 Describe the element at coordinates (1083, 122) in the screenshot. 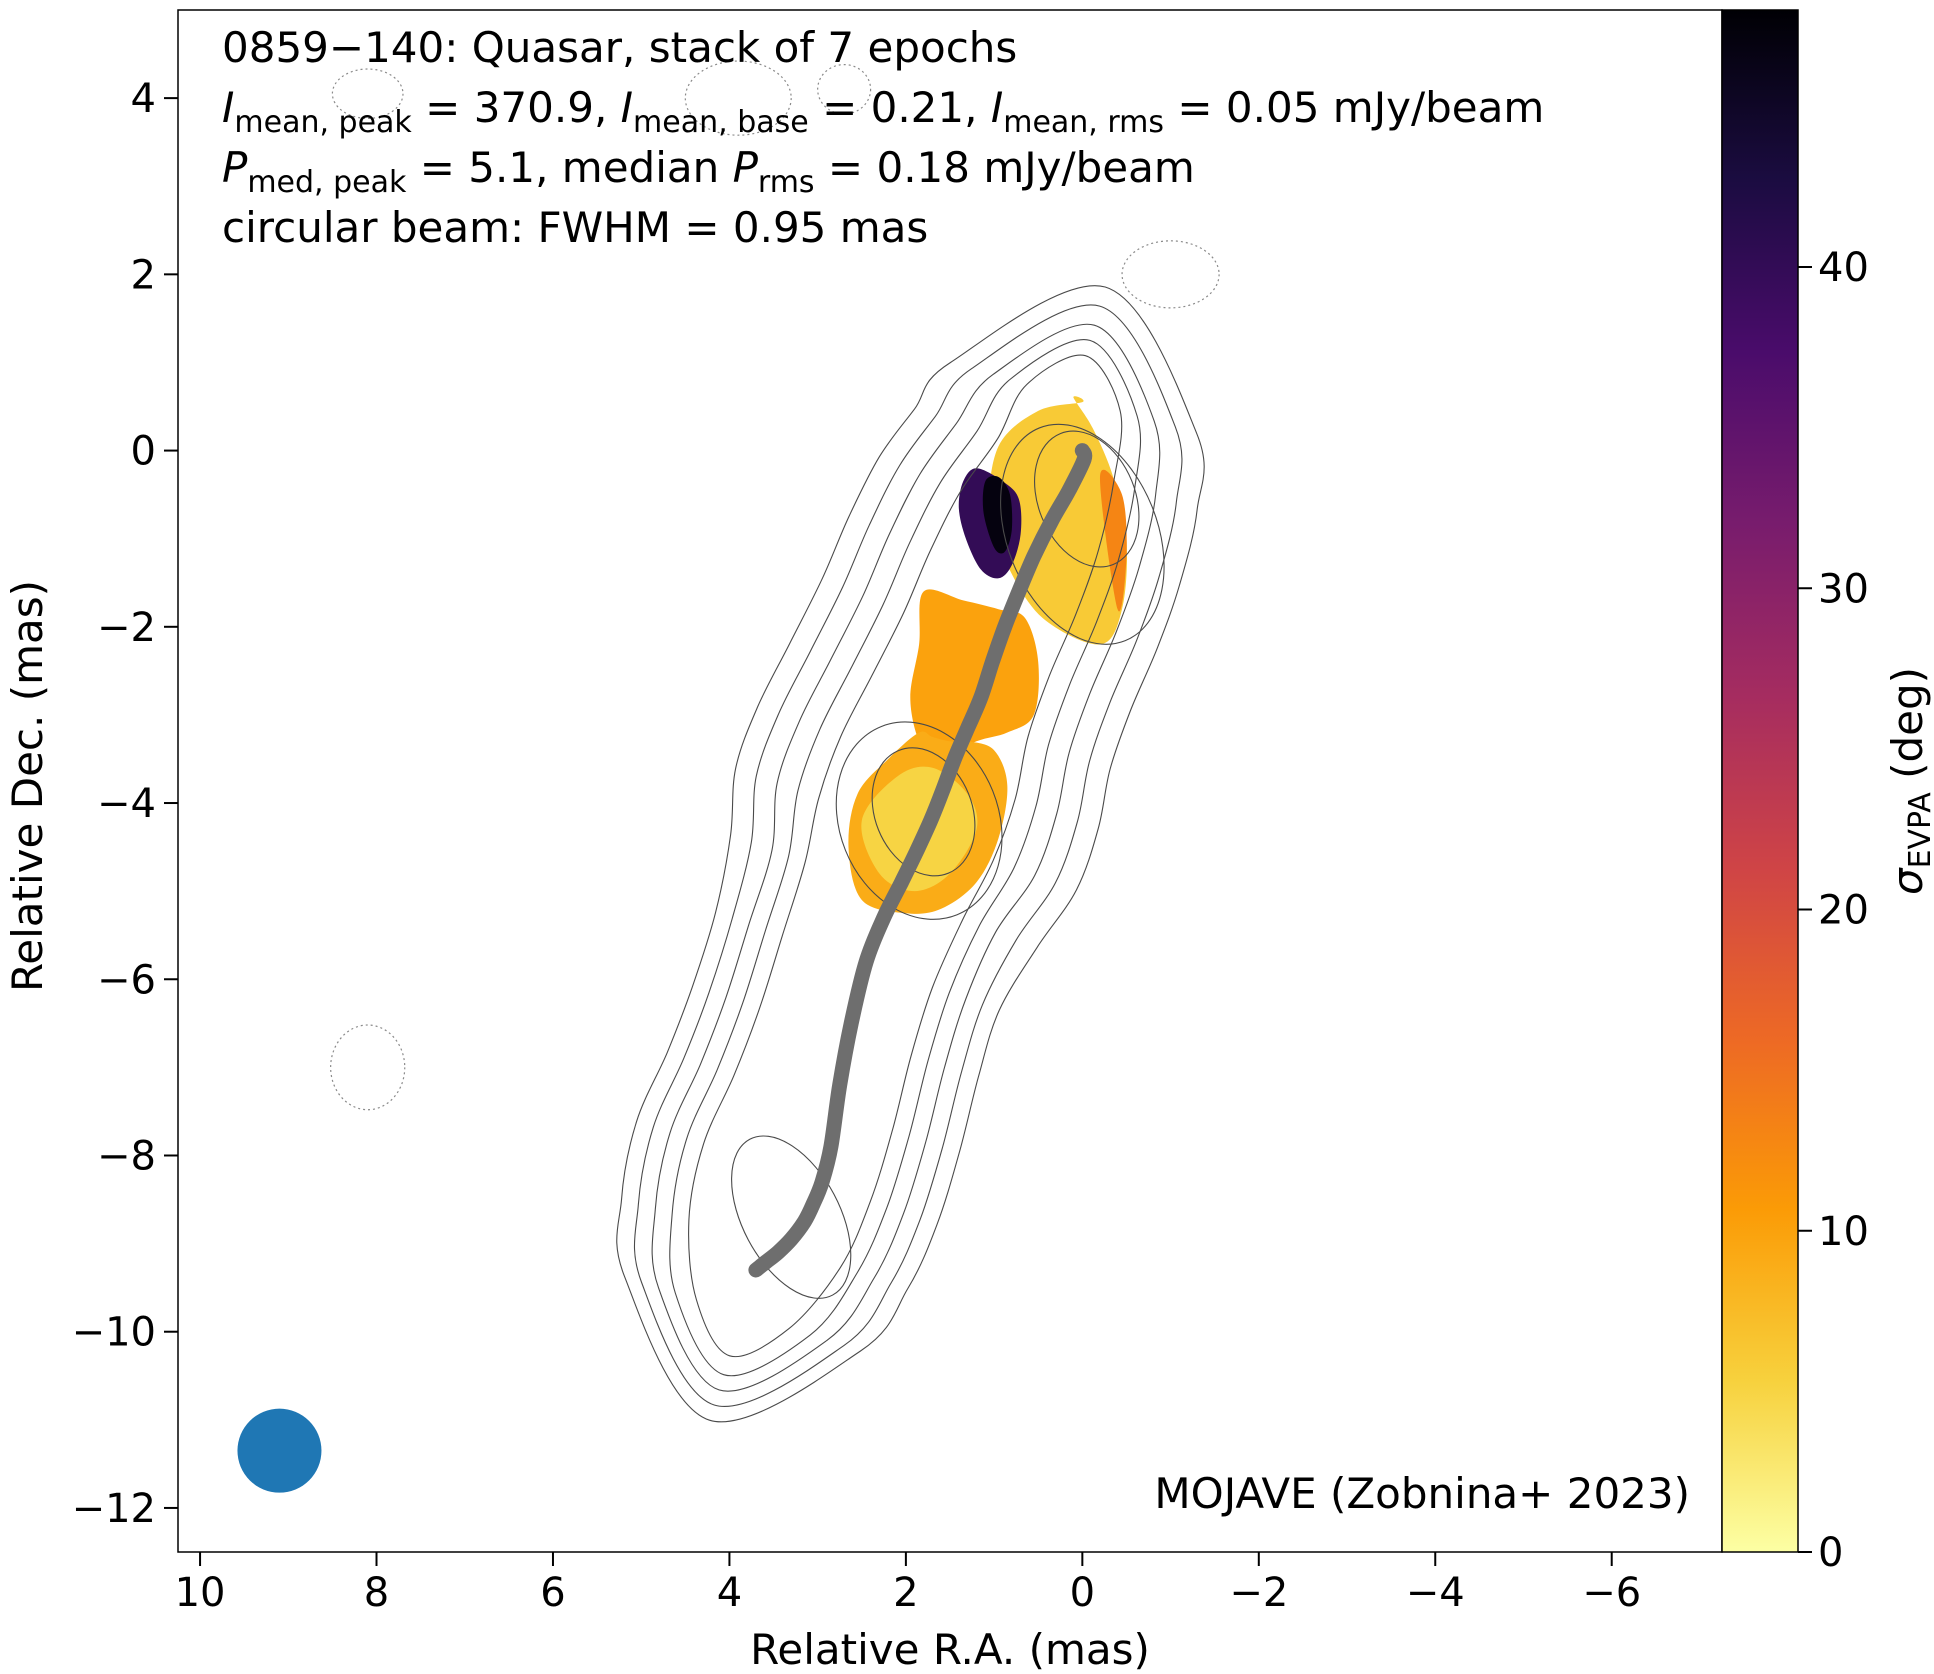

I see `title-part: mean, rms` at that location.